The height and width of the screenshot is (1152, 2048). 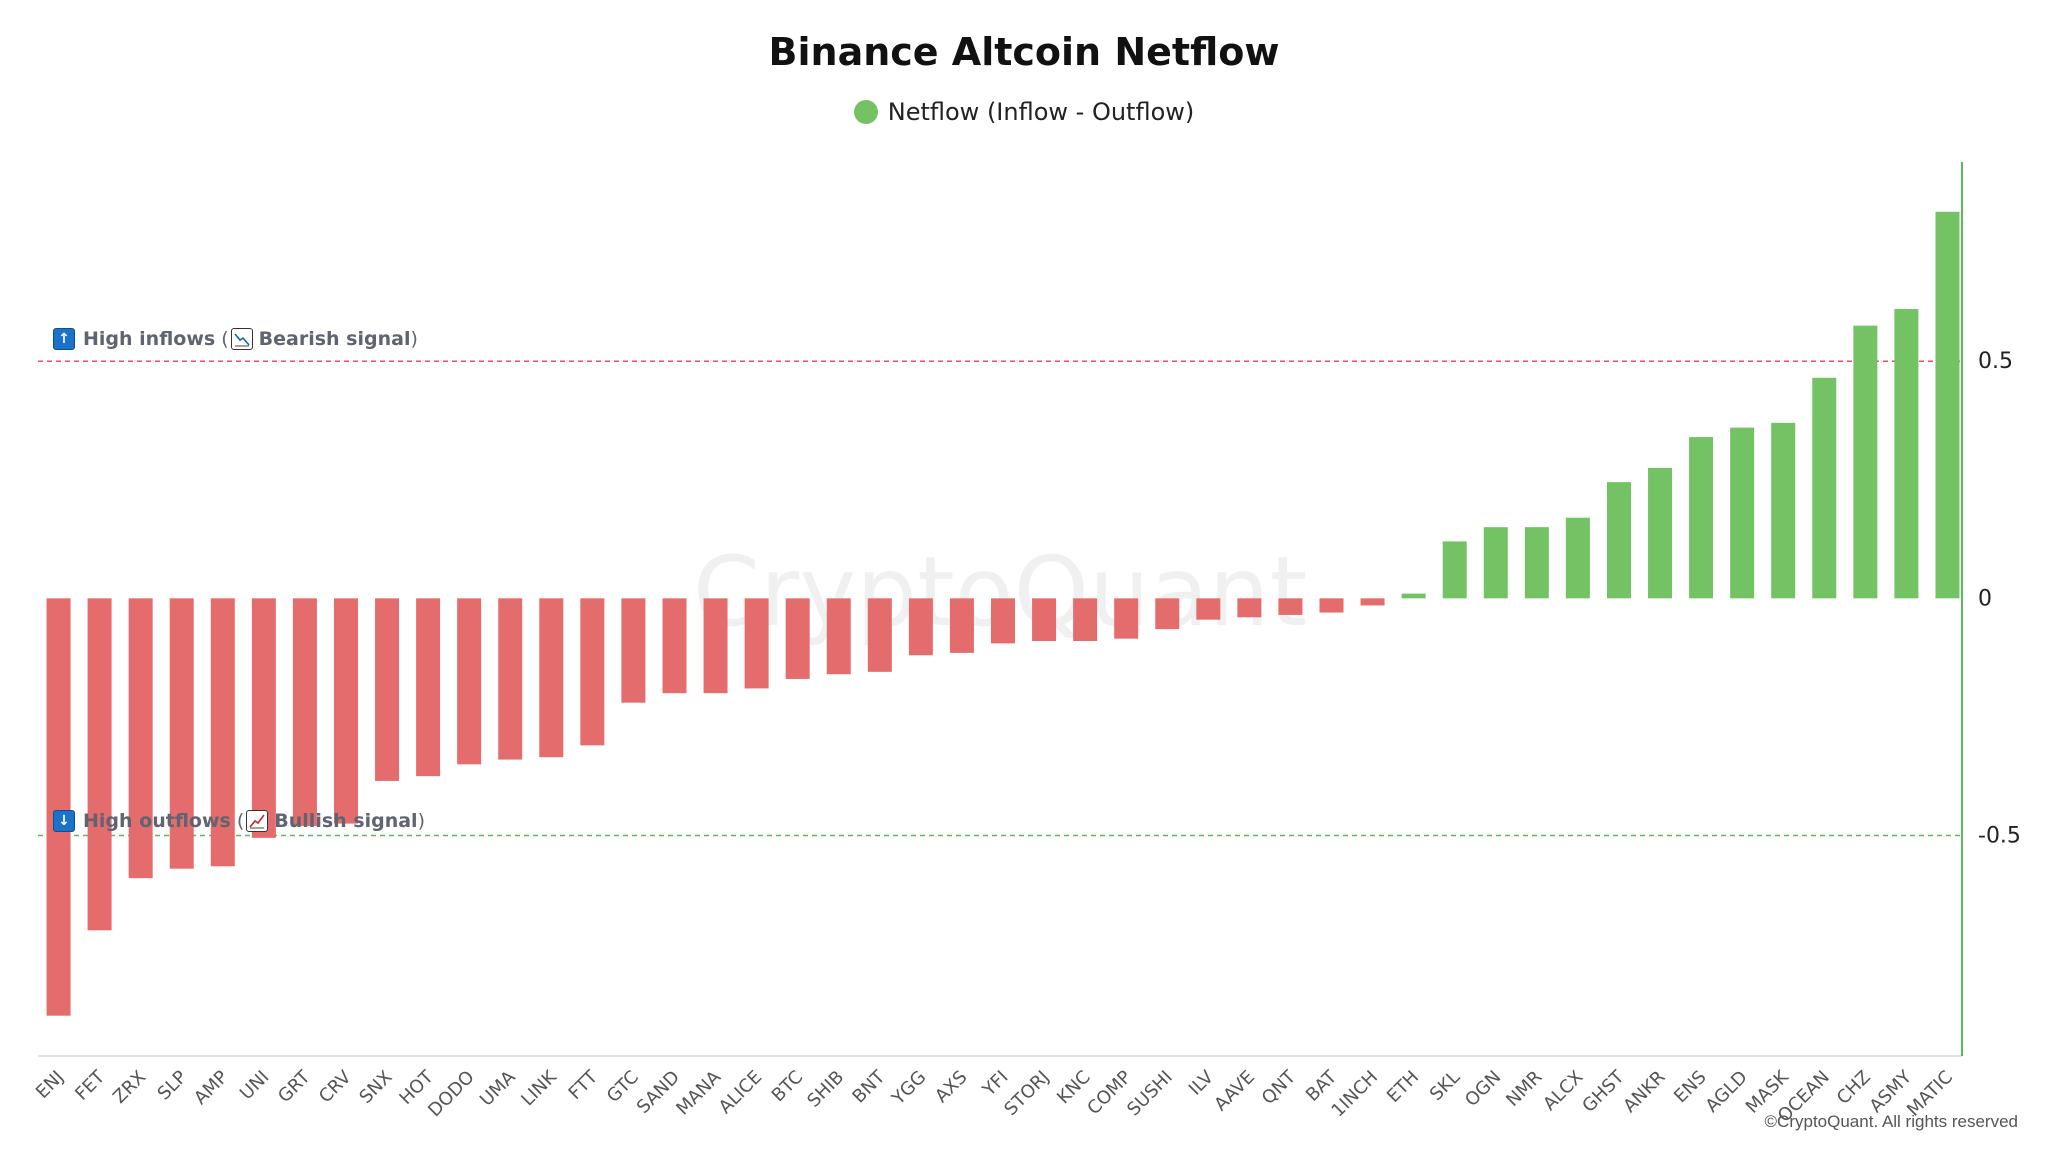 I want to click on bar-bnt, so click(x=879, y=635).